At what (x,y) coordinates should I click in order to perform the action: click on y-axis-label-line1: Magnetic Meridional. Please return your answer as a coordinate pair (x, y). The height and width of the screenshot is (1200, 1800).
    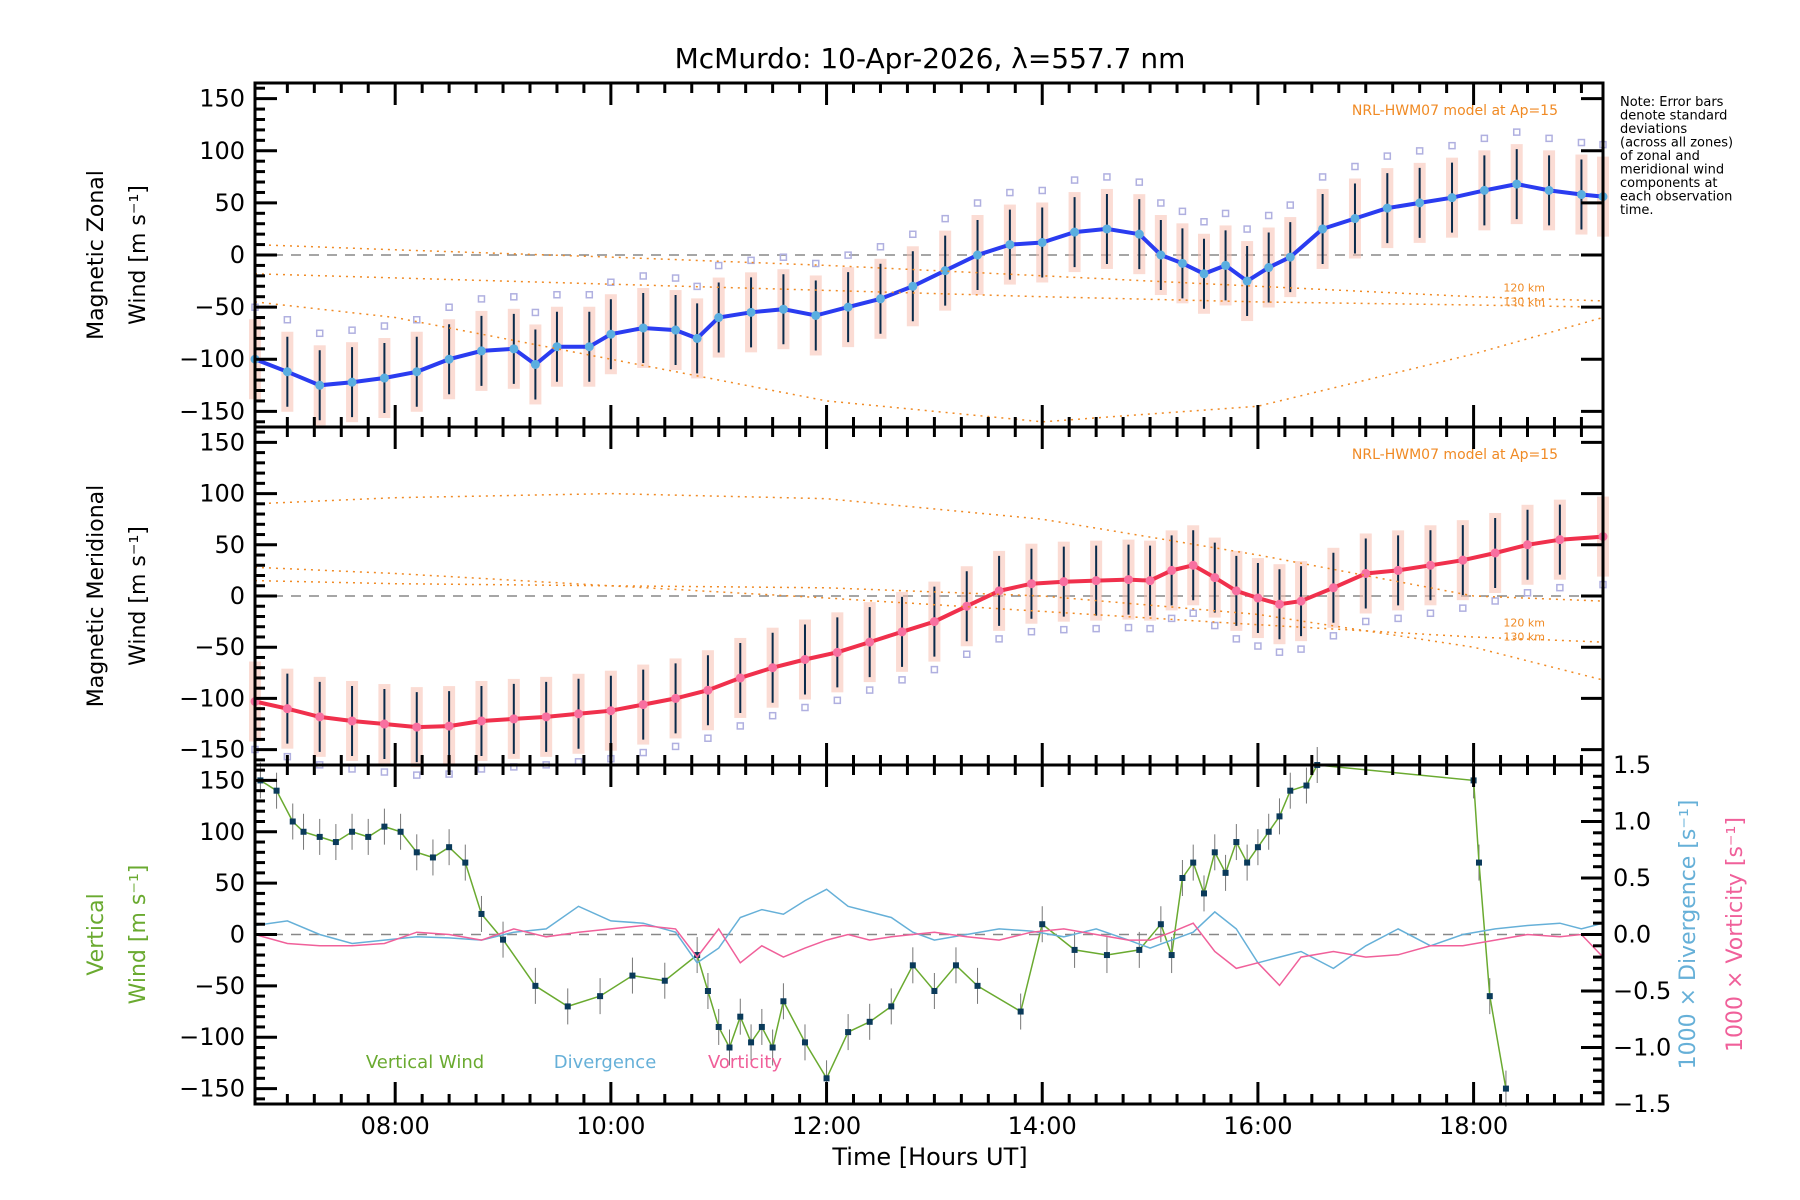
    Looking at the image, I should click on (96, 596).